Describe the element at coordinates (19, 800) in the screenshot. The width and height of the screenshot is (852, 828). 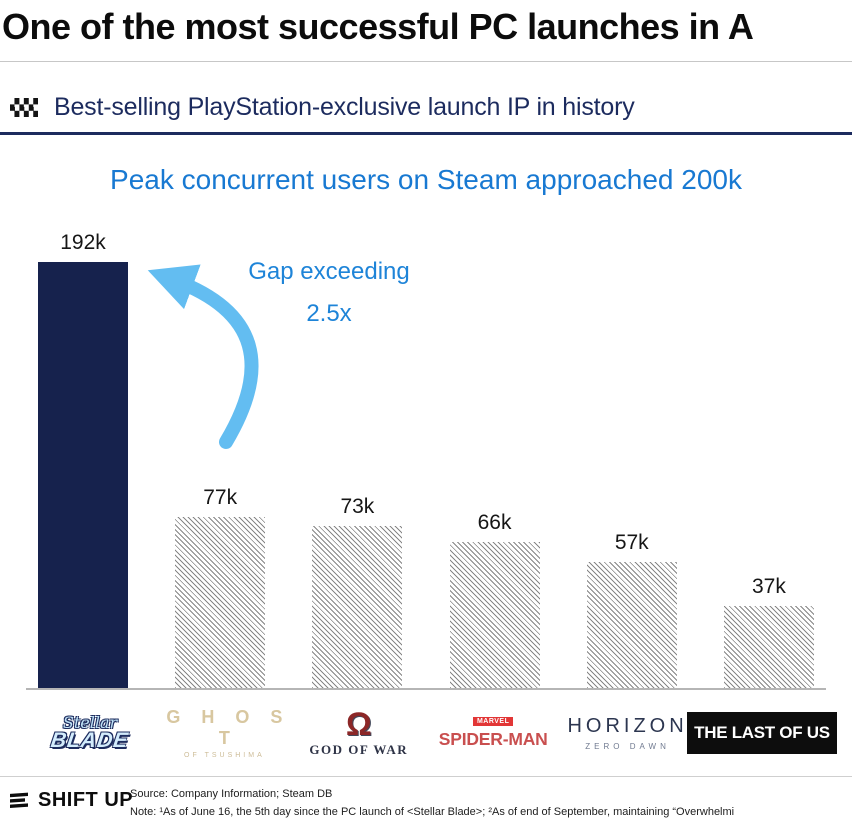
I see `shift-up-flag-icon` at that location.